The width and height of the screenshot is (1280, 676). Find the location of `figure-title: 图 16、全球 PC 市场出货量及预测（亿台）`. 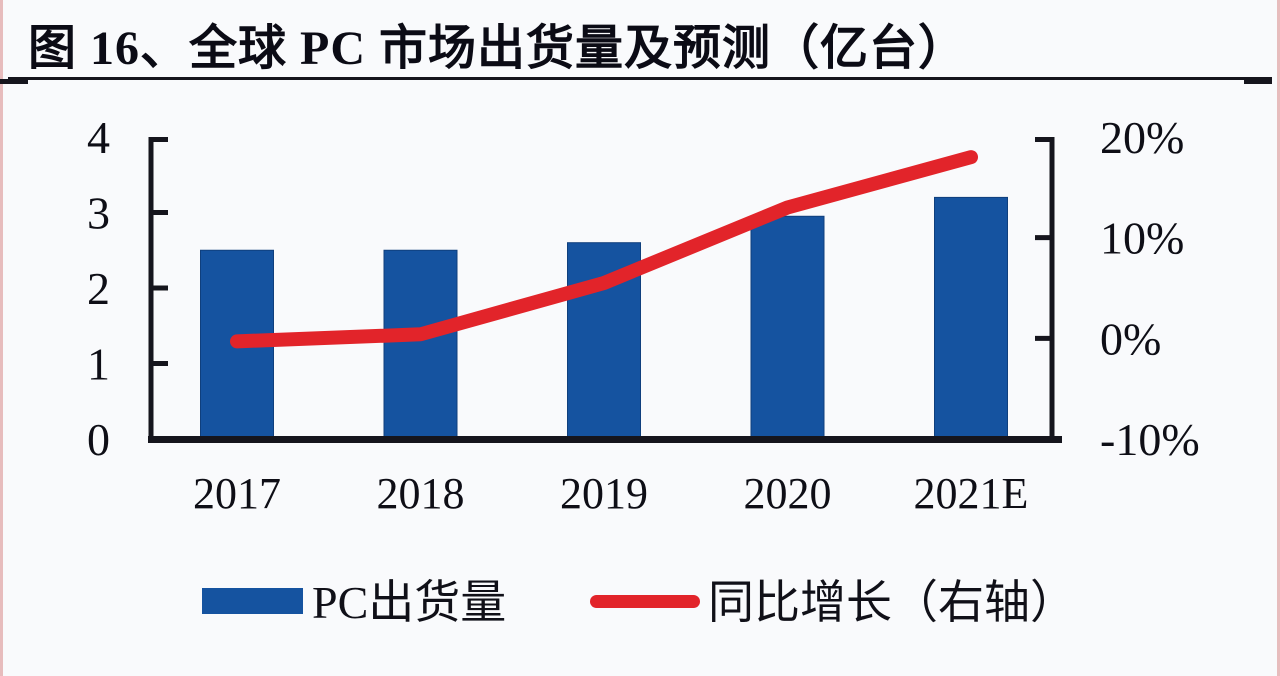

figure-title: 图 16、全球 PC 市场出货量及预测（亿台） is located at coordinates (497, 48).